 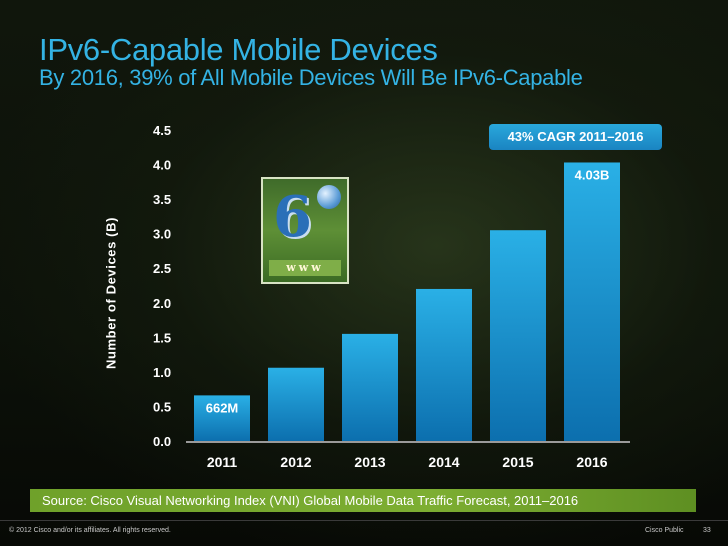 I want to click on x-tick-label: 2015, so click(x=517, y=462).